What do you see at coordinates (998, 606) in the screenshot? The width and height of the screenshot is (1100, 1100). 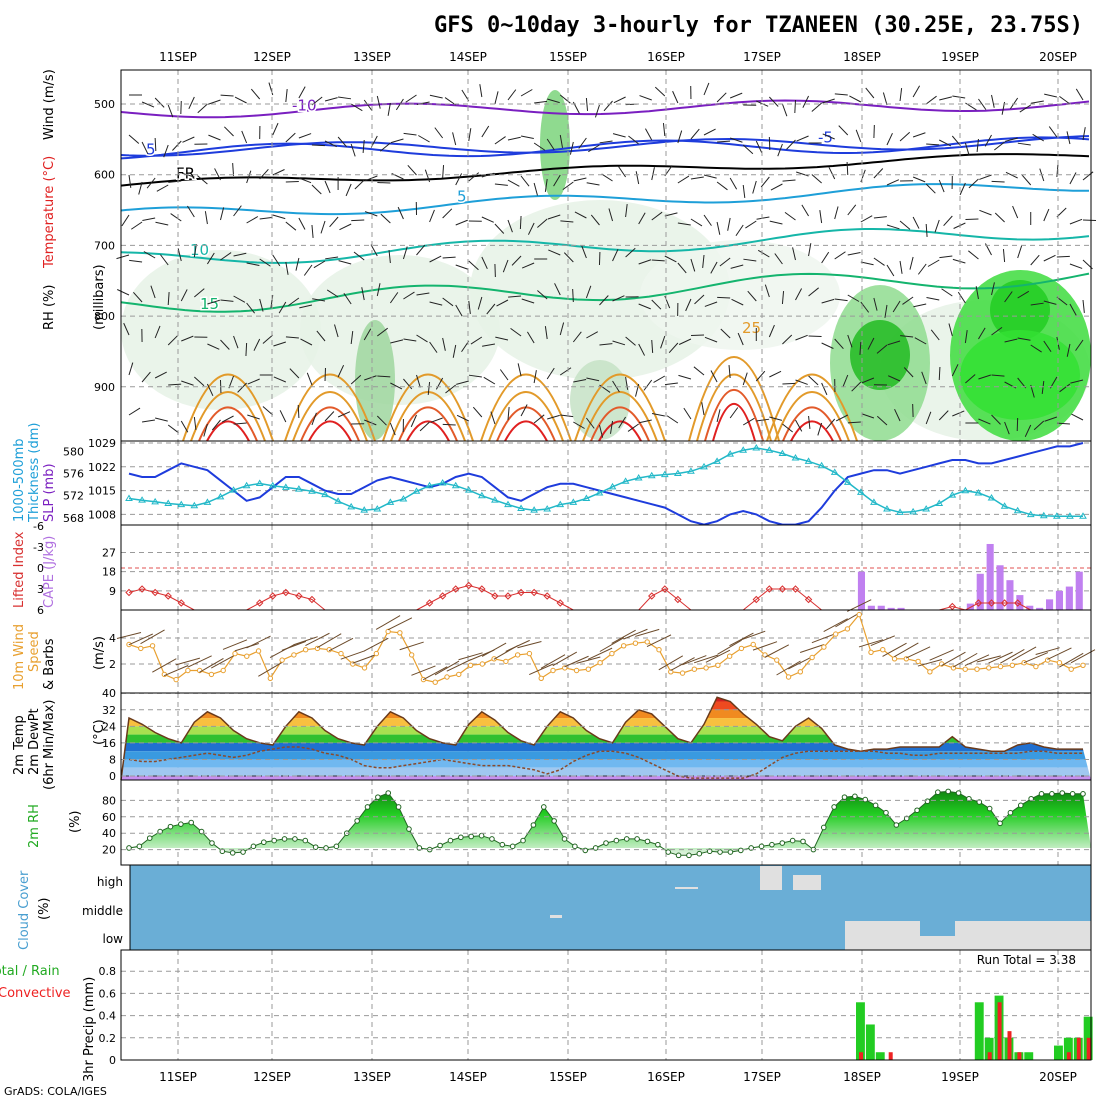 I see `lifted-index-line` at bounding box center [998, 606].